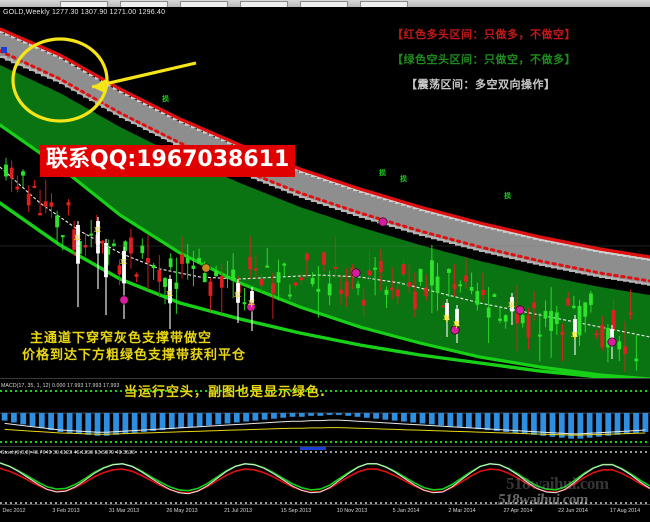 The height and width of the screenshot is (522, 650). I want to click on time-axis-tick: 2 Mar 2014, so click(462, 511).